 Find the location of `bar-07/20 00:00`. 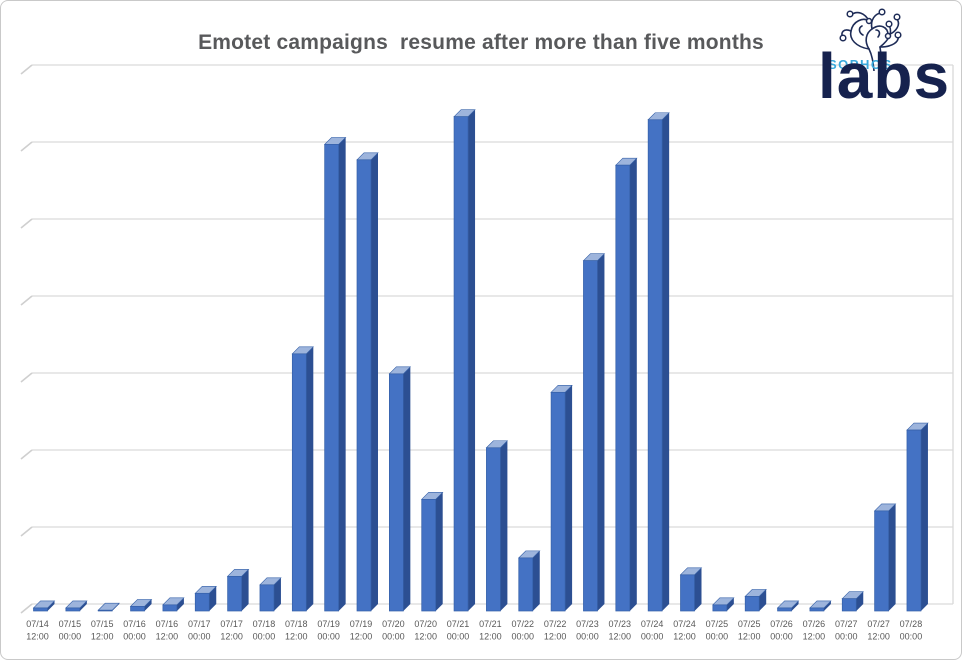

bar-07/20 00:00 is located at coordinates (400, 489).